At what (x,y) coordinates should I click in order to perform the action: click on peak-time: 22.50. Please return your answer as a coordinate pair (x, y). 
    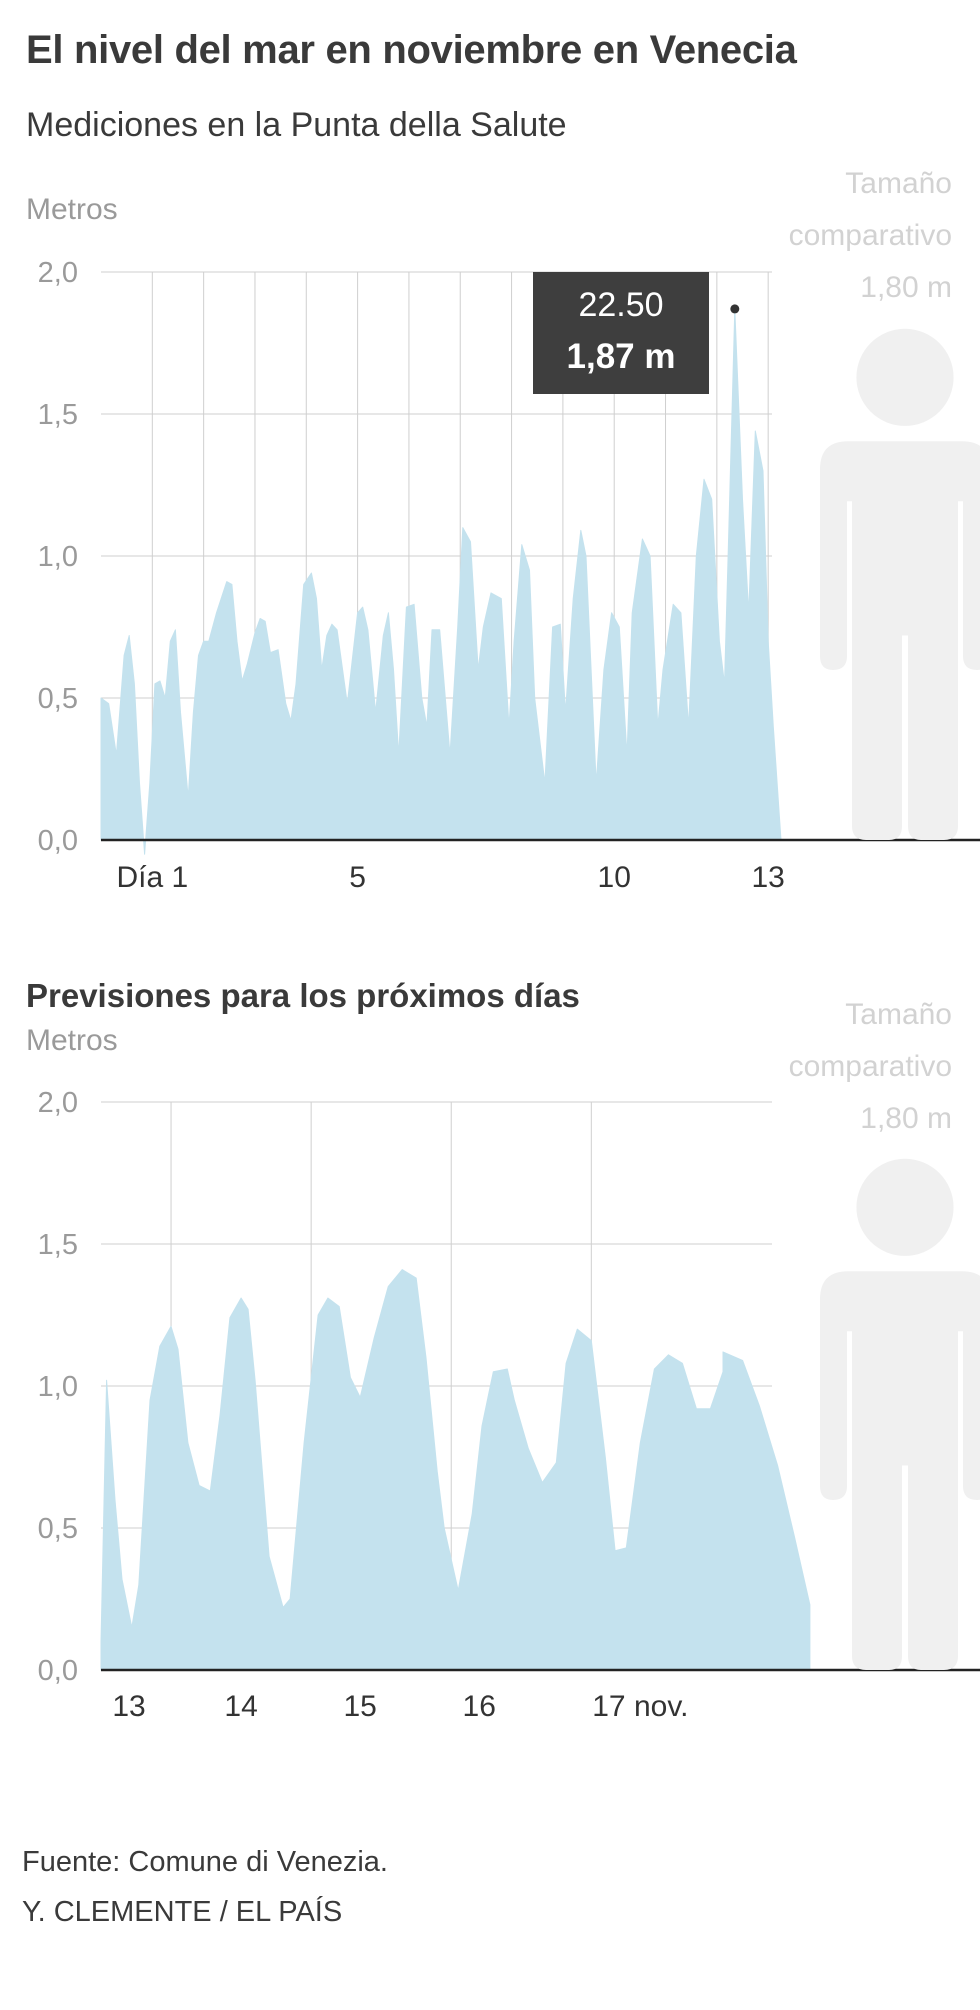
    Looking at the image, I should click on (620, 305).